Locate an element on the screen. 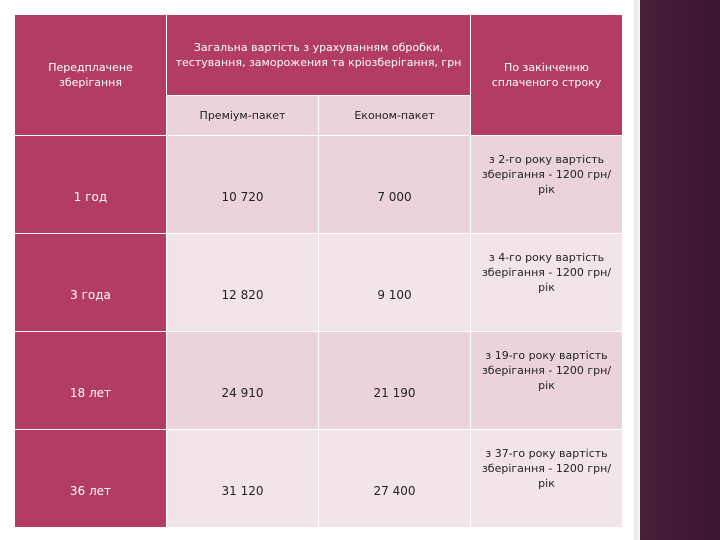 The height and width of the screenshot is (540, 720). period-label: 18 лет is located at coordinates (90, 392).